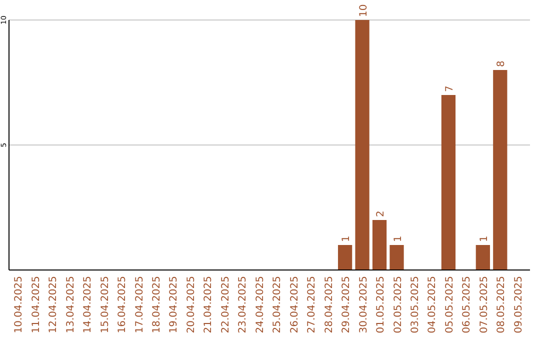  What do you see at coordinates (294, 305) in the screenshot?
I see `x-tick-label: 26.04.2025` at bounding box center [294, 305].